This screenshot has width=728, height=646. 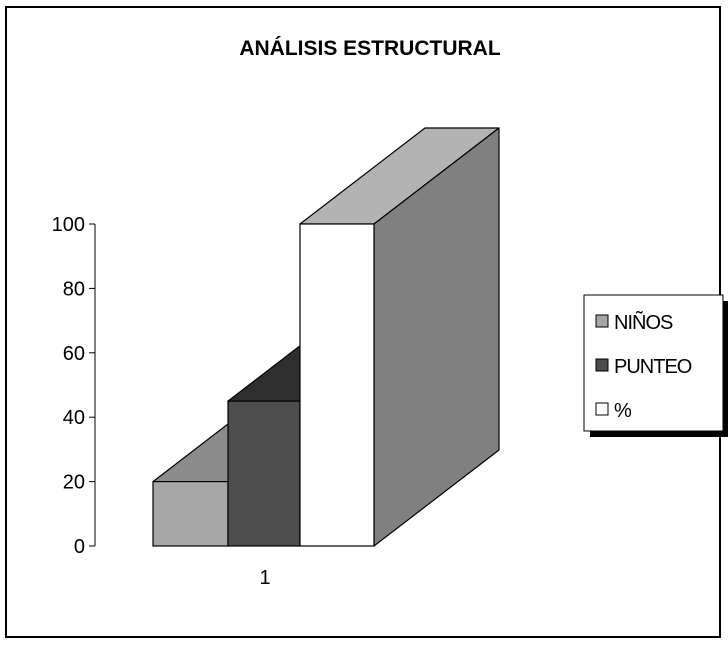 What do you see at coordinates (73, 386) in the screenshot?
I see `y-axis-ticks: 0 20 40 60 80 100` at bounding box center [73, 386].